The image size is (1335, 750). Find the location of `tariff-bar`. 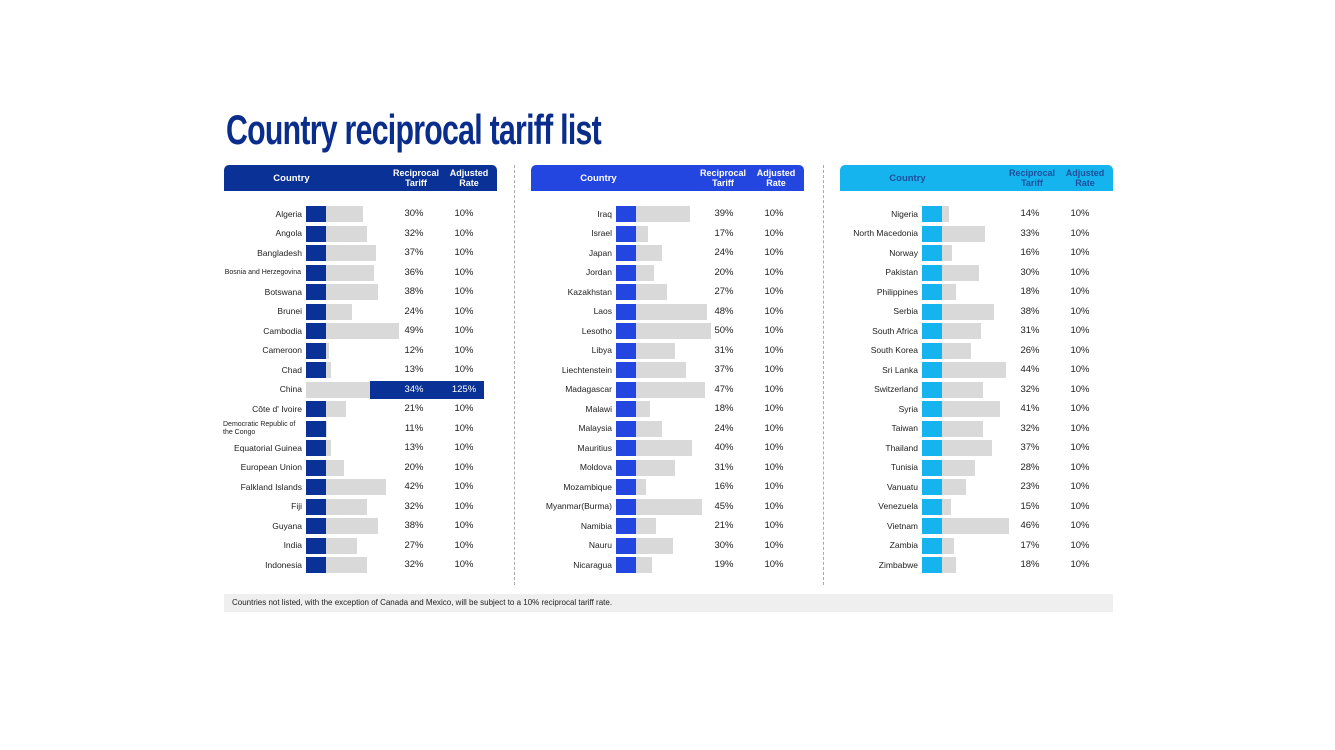

tariff-bar is located at coordinates (353, 331).